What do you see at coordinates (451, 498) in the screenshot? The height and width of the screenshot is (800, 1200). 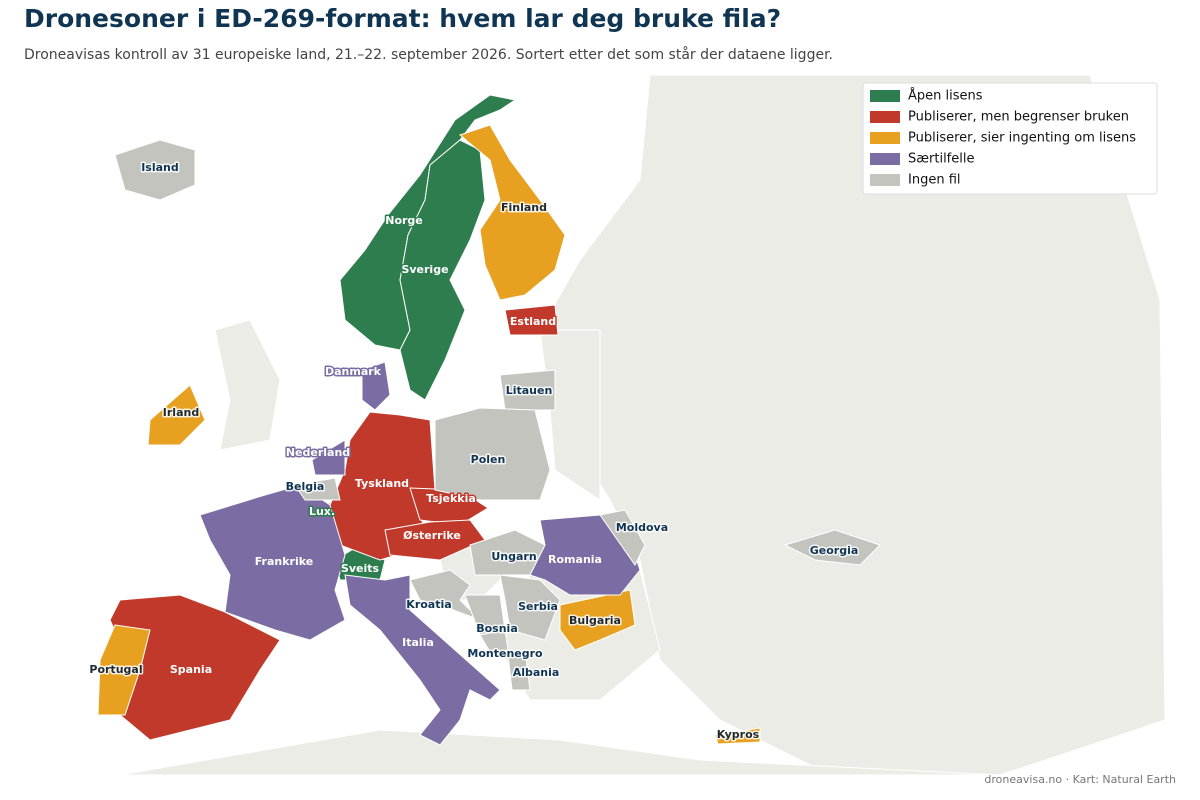 I see `country-label: Tsjekkia` at bounding box center [451, 498].